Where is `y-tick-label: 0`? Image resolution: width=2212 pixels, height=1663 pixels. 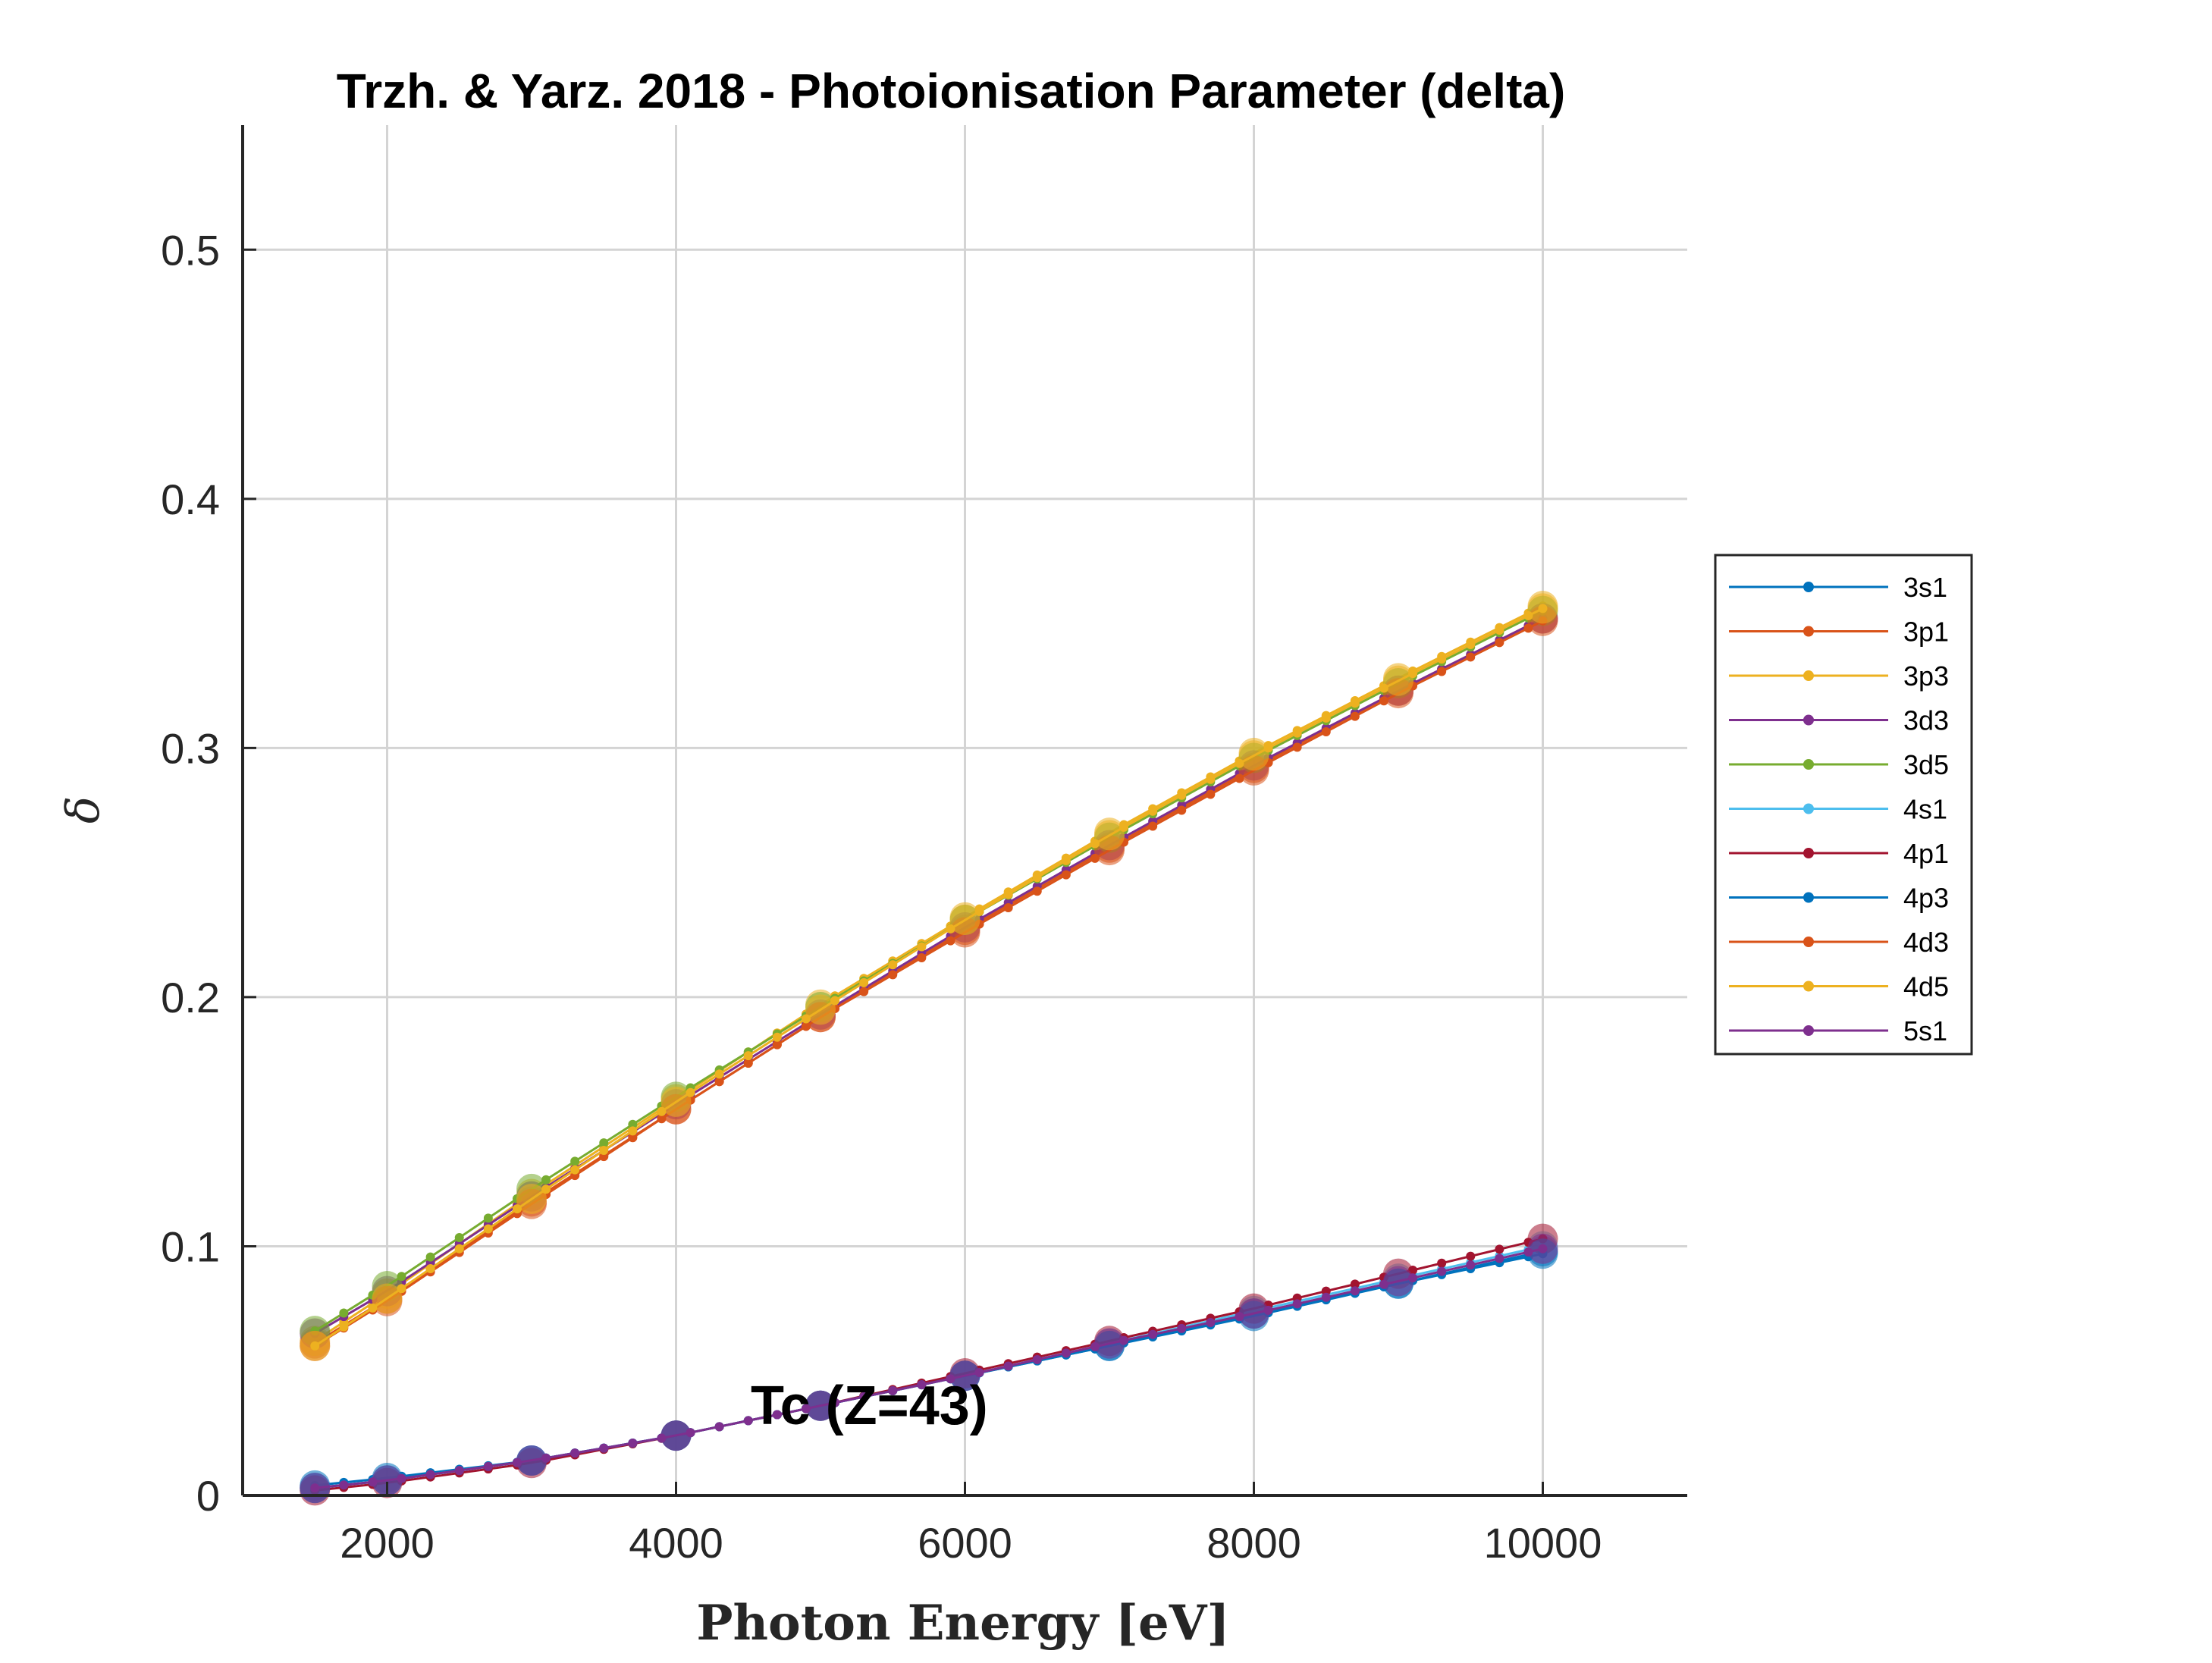 y-tick-label: 0 is located at coordinates (208, 1496).